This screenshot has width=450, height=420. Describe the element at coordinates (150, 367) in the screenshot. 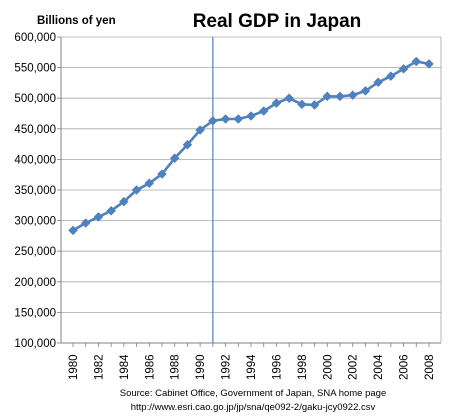

I see `x-tick-label: 1986` at that location.